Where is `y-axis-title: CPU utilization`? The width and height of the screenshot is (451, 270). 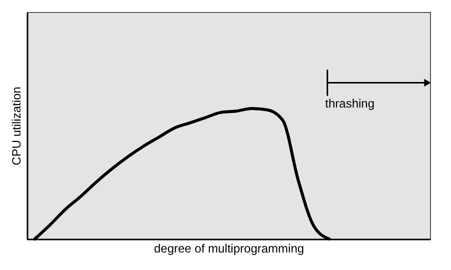 y-axis-title: CPU utilization is located at coordinates (17, 126).